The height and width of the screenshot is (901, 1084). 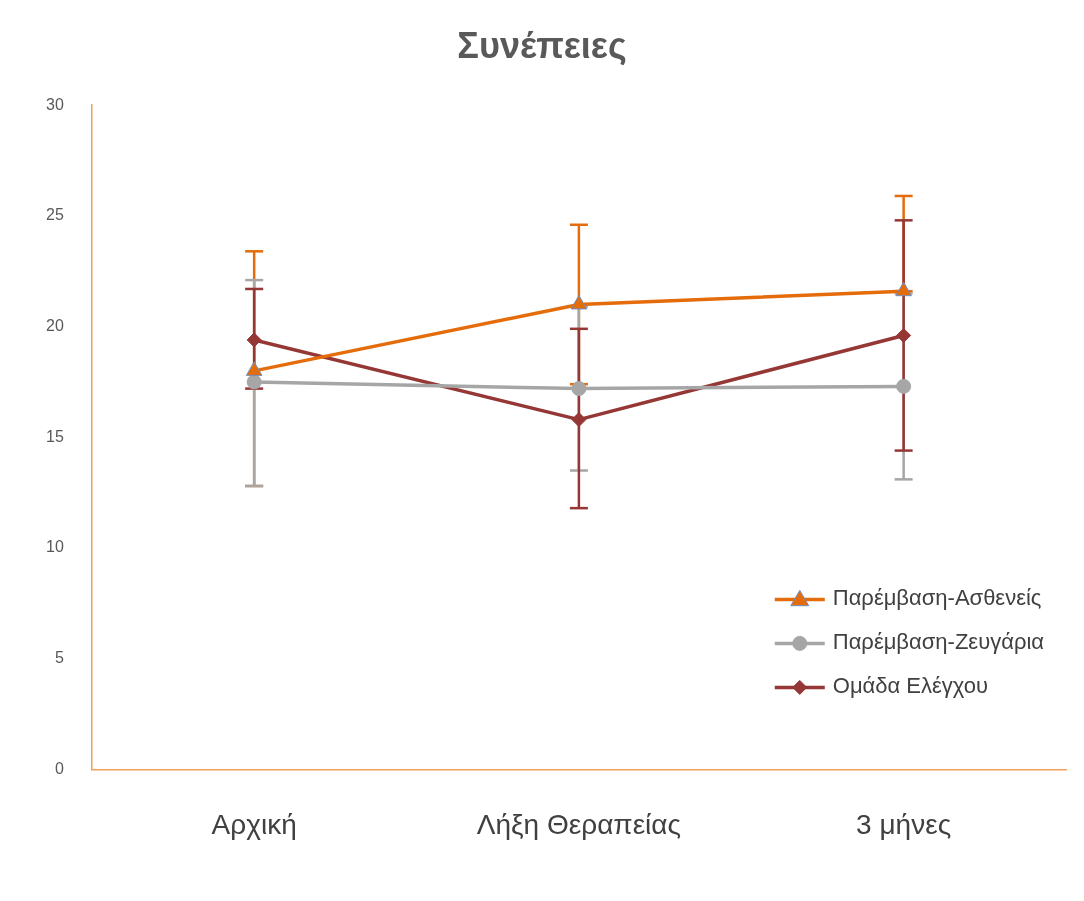 What do you see at coordinates (904, 824) in the screenshot?
I see `x-tick-label: 3 μήνες` at bounding box center [904, 824].